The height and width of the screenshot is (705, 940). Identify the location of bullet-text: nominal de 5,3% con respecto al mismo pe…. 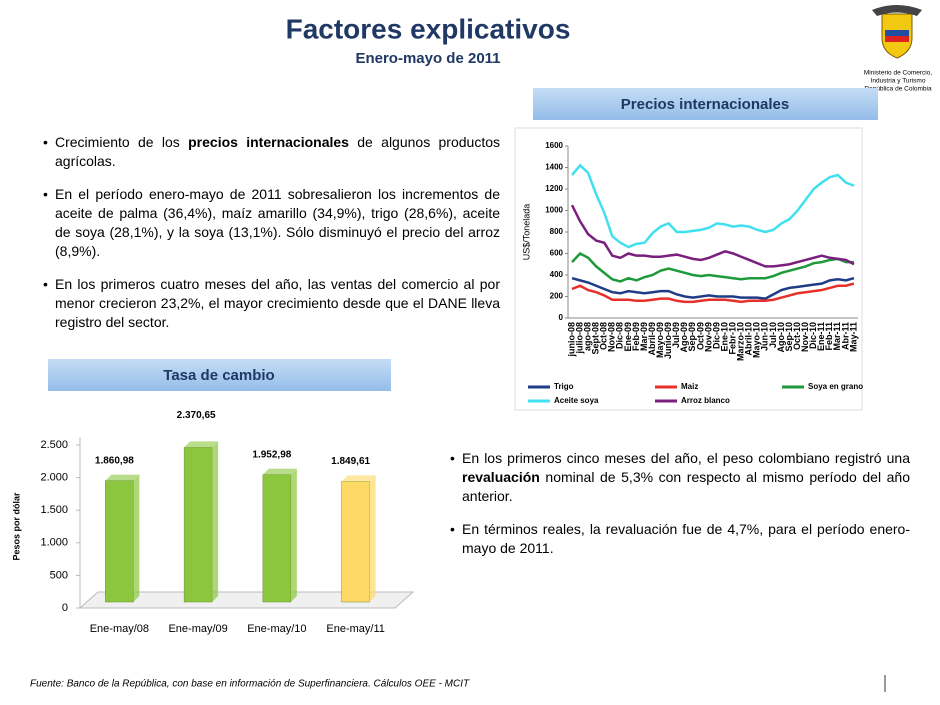
(686, 486).